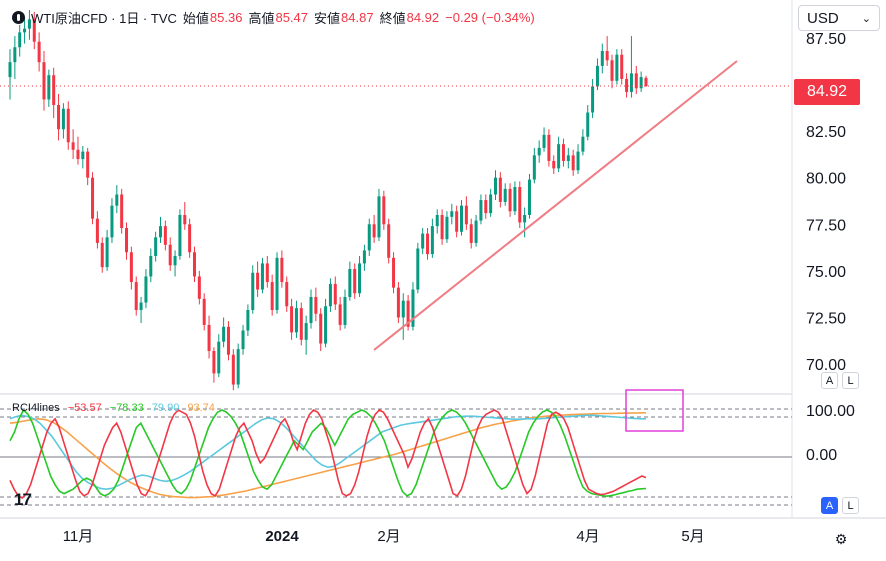 The height and width of the screenshot is (561, 886). Describe the element at coordinates (850, 505) in the screenshot. I see `rci-log-scale-button: L` at that location.